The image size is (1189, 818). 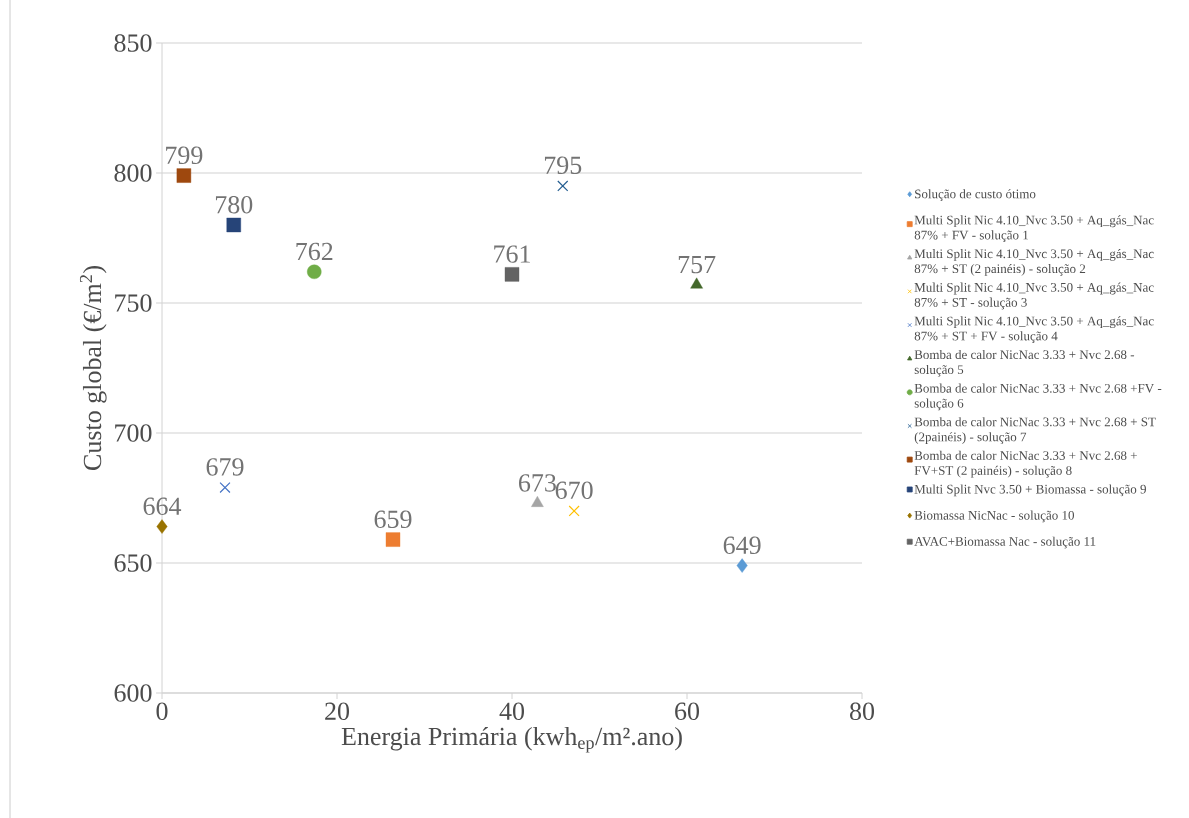 I want to click on data-label: 664, so click(x=162, y=506).